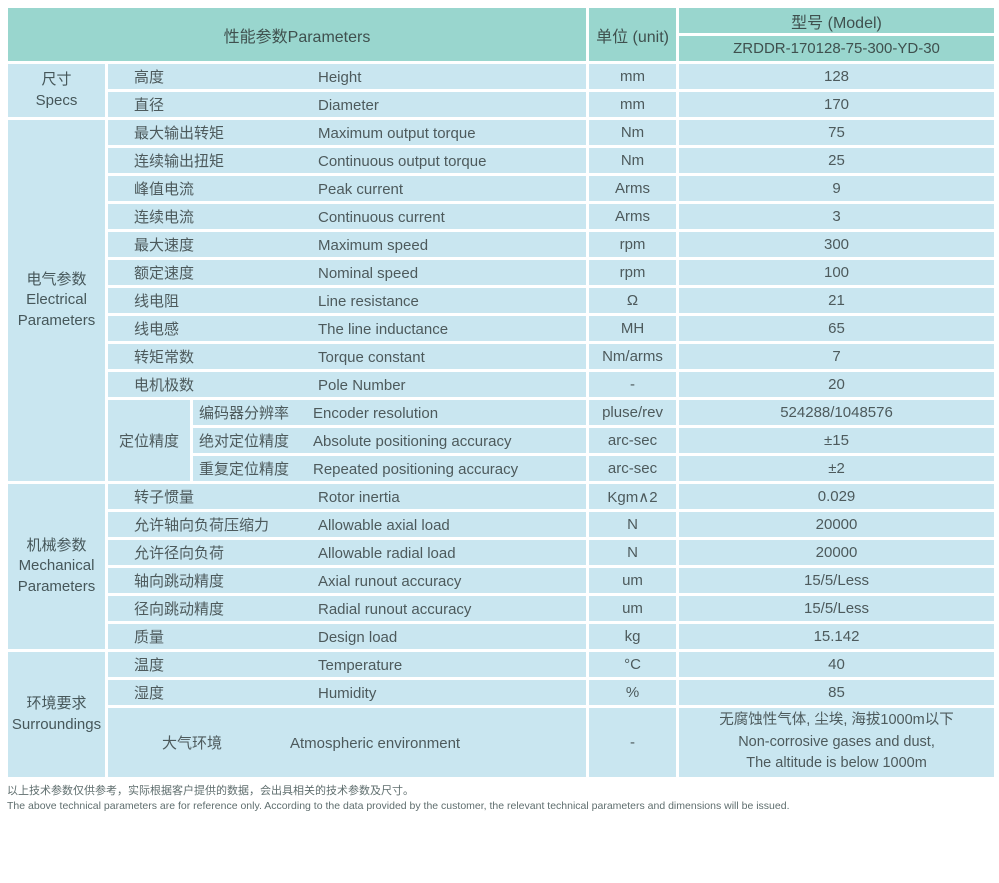  What do you see at coordinates (633, 636) in the screenshot?
I see `unit-cell: kg` at bounding box center [633, 636].